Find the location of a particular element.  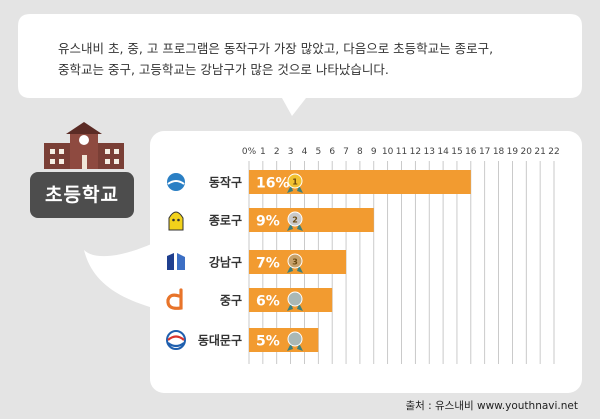

value-label: 7% is located at coordinates (268, 264).